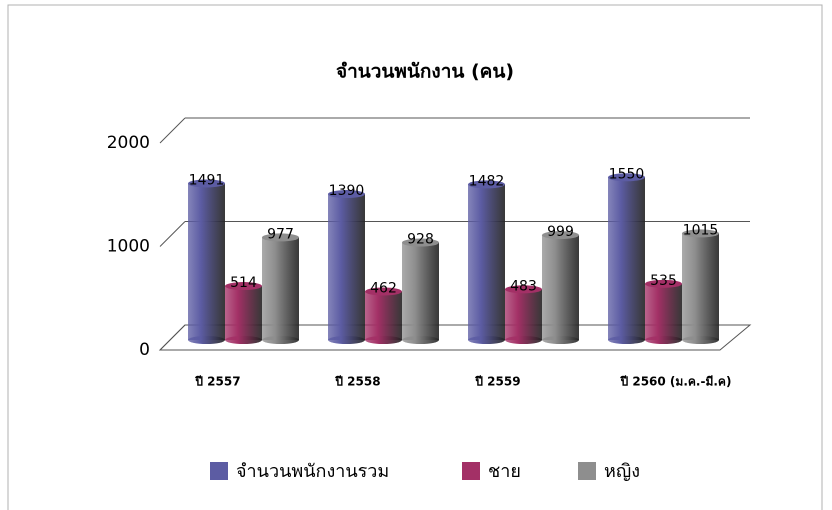 This screenshot has height=510, width=832. I want to click on data-label: 999, so click(560, 232).